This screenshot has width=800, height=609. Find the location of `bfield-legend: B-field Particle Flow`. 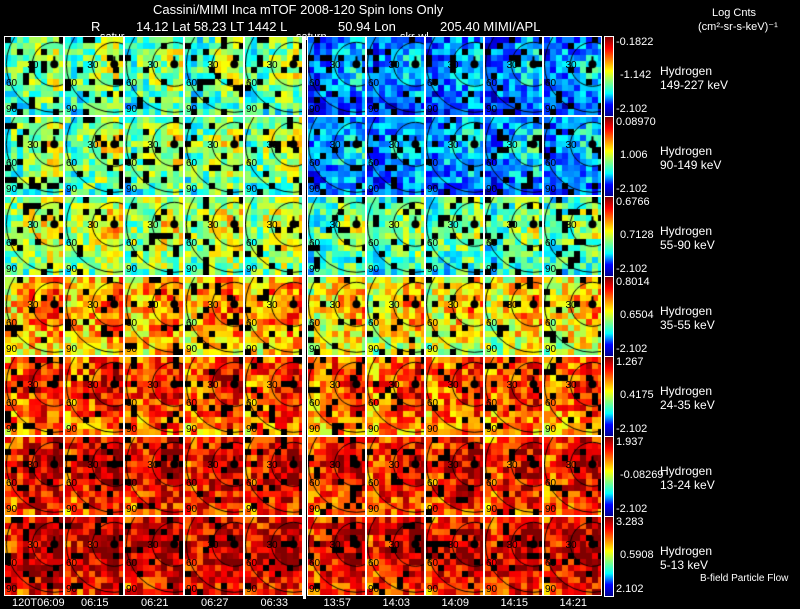

bfield-legend: B-field Particle Flow is located at coordinates (744, 578).